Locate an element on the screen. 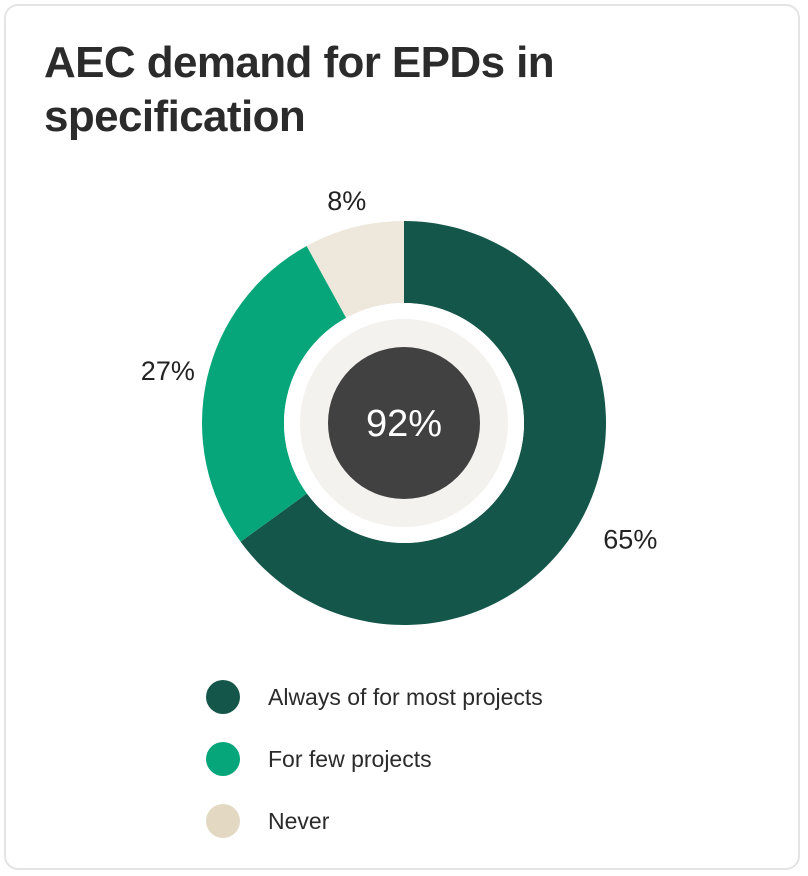 This screenshot has height=876, width=808. legend-label-never: Never is located at coordinates (299, 820).